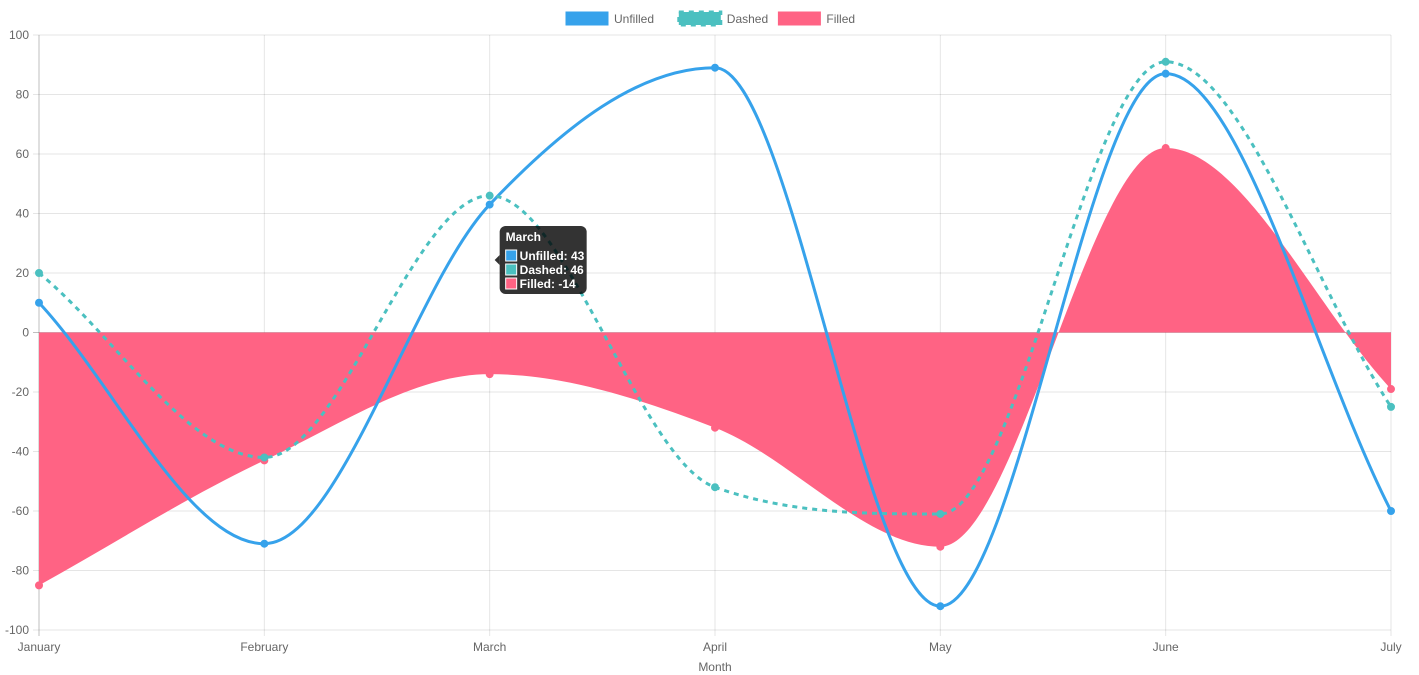 Image resolution: width=1419 pixels, height=675 pixels. What do you see at coordinates (548, 284) in the screenshot?
I see `tooltip-line: Filled: -14` at bounding box center [548, 284].